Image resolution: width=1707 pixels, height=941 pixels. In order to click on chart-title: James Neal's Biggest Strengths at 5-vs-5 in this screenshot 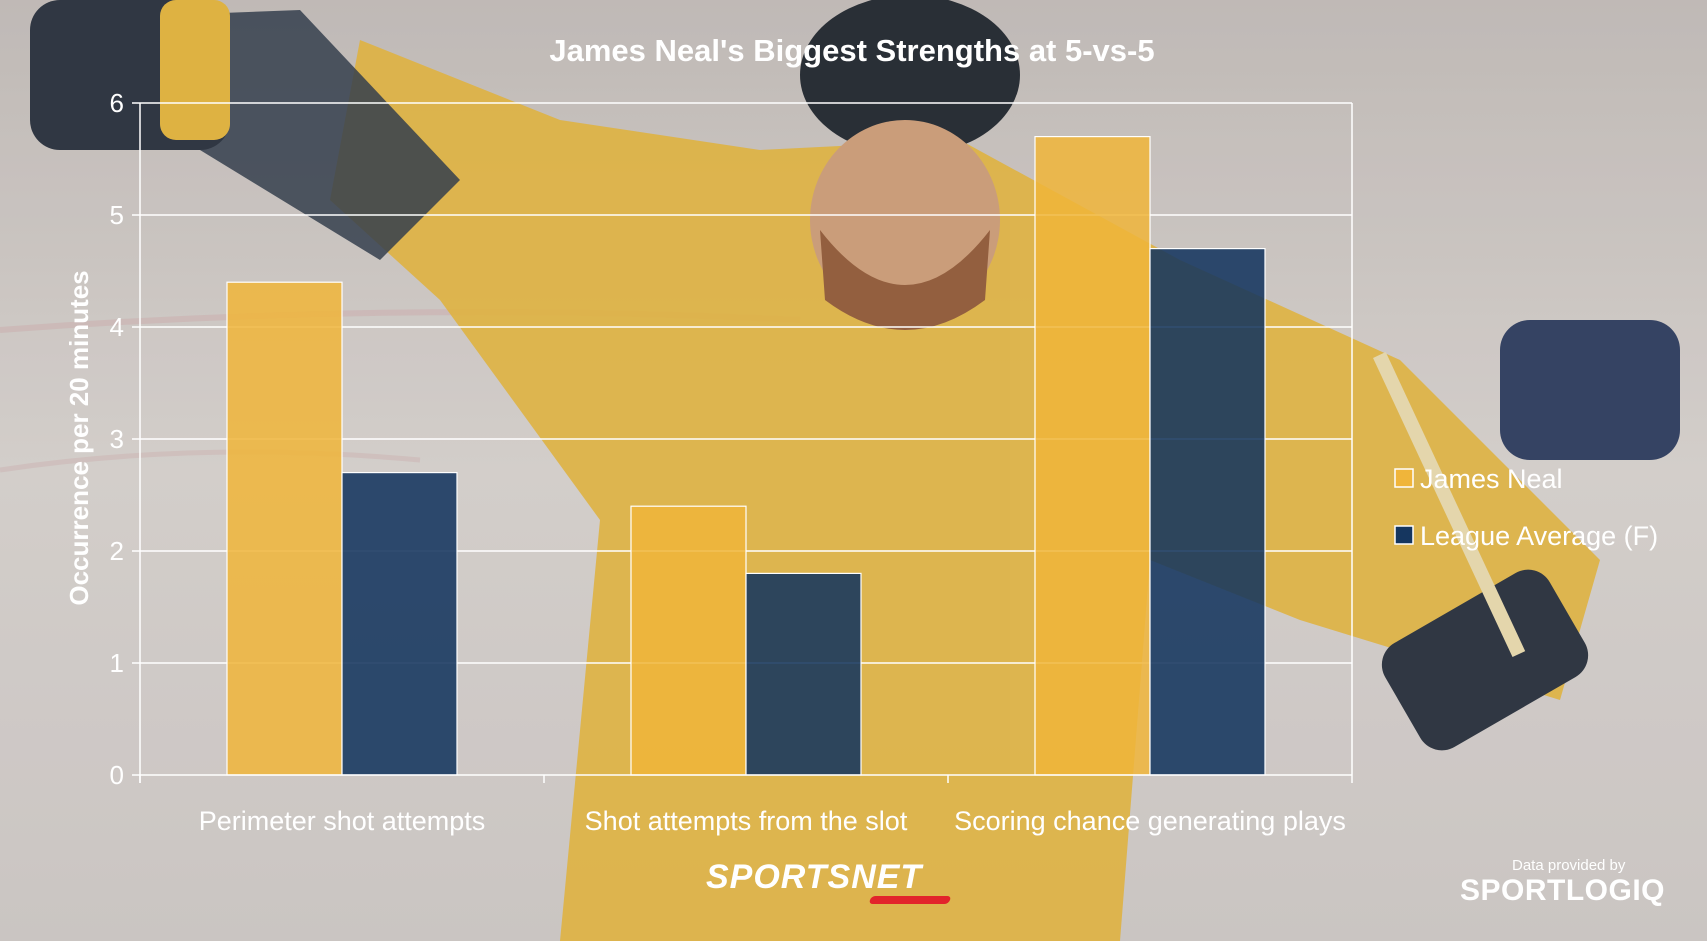, I will do `click(851, 50)`.